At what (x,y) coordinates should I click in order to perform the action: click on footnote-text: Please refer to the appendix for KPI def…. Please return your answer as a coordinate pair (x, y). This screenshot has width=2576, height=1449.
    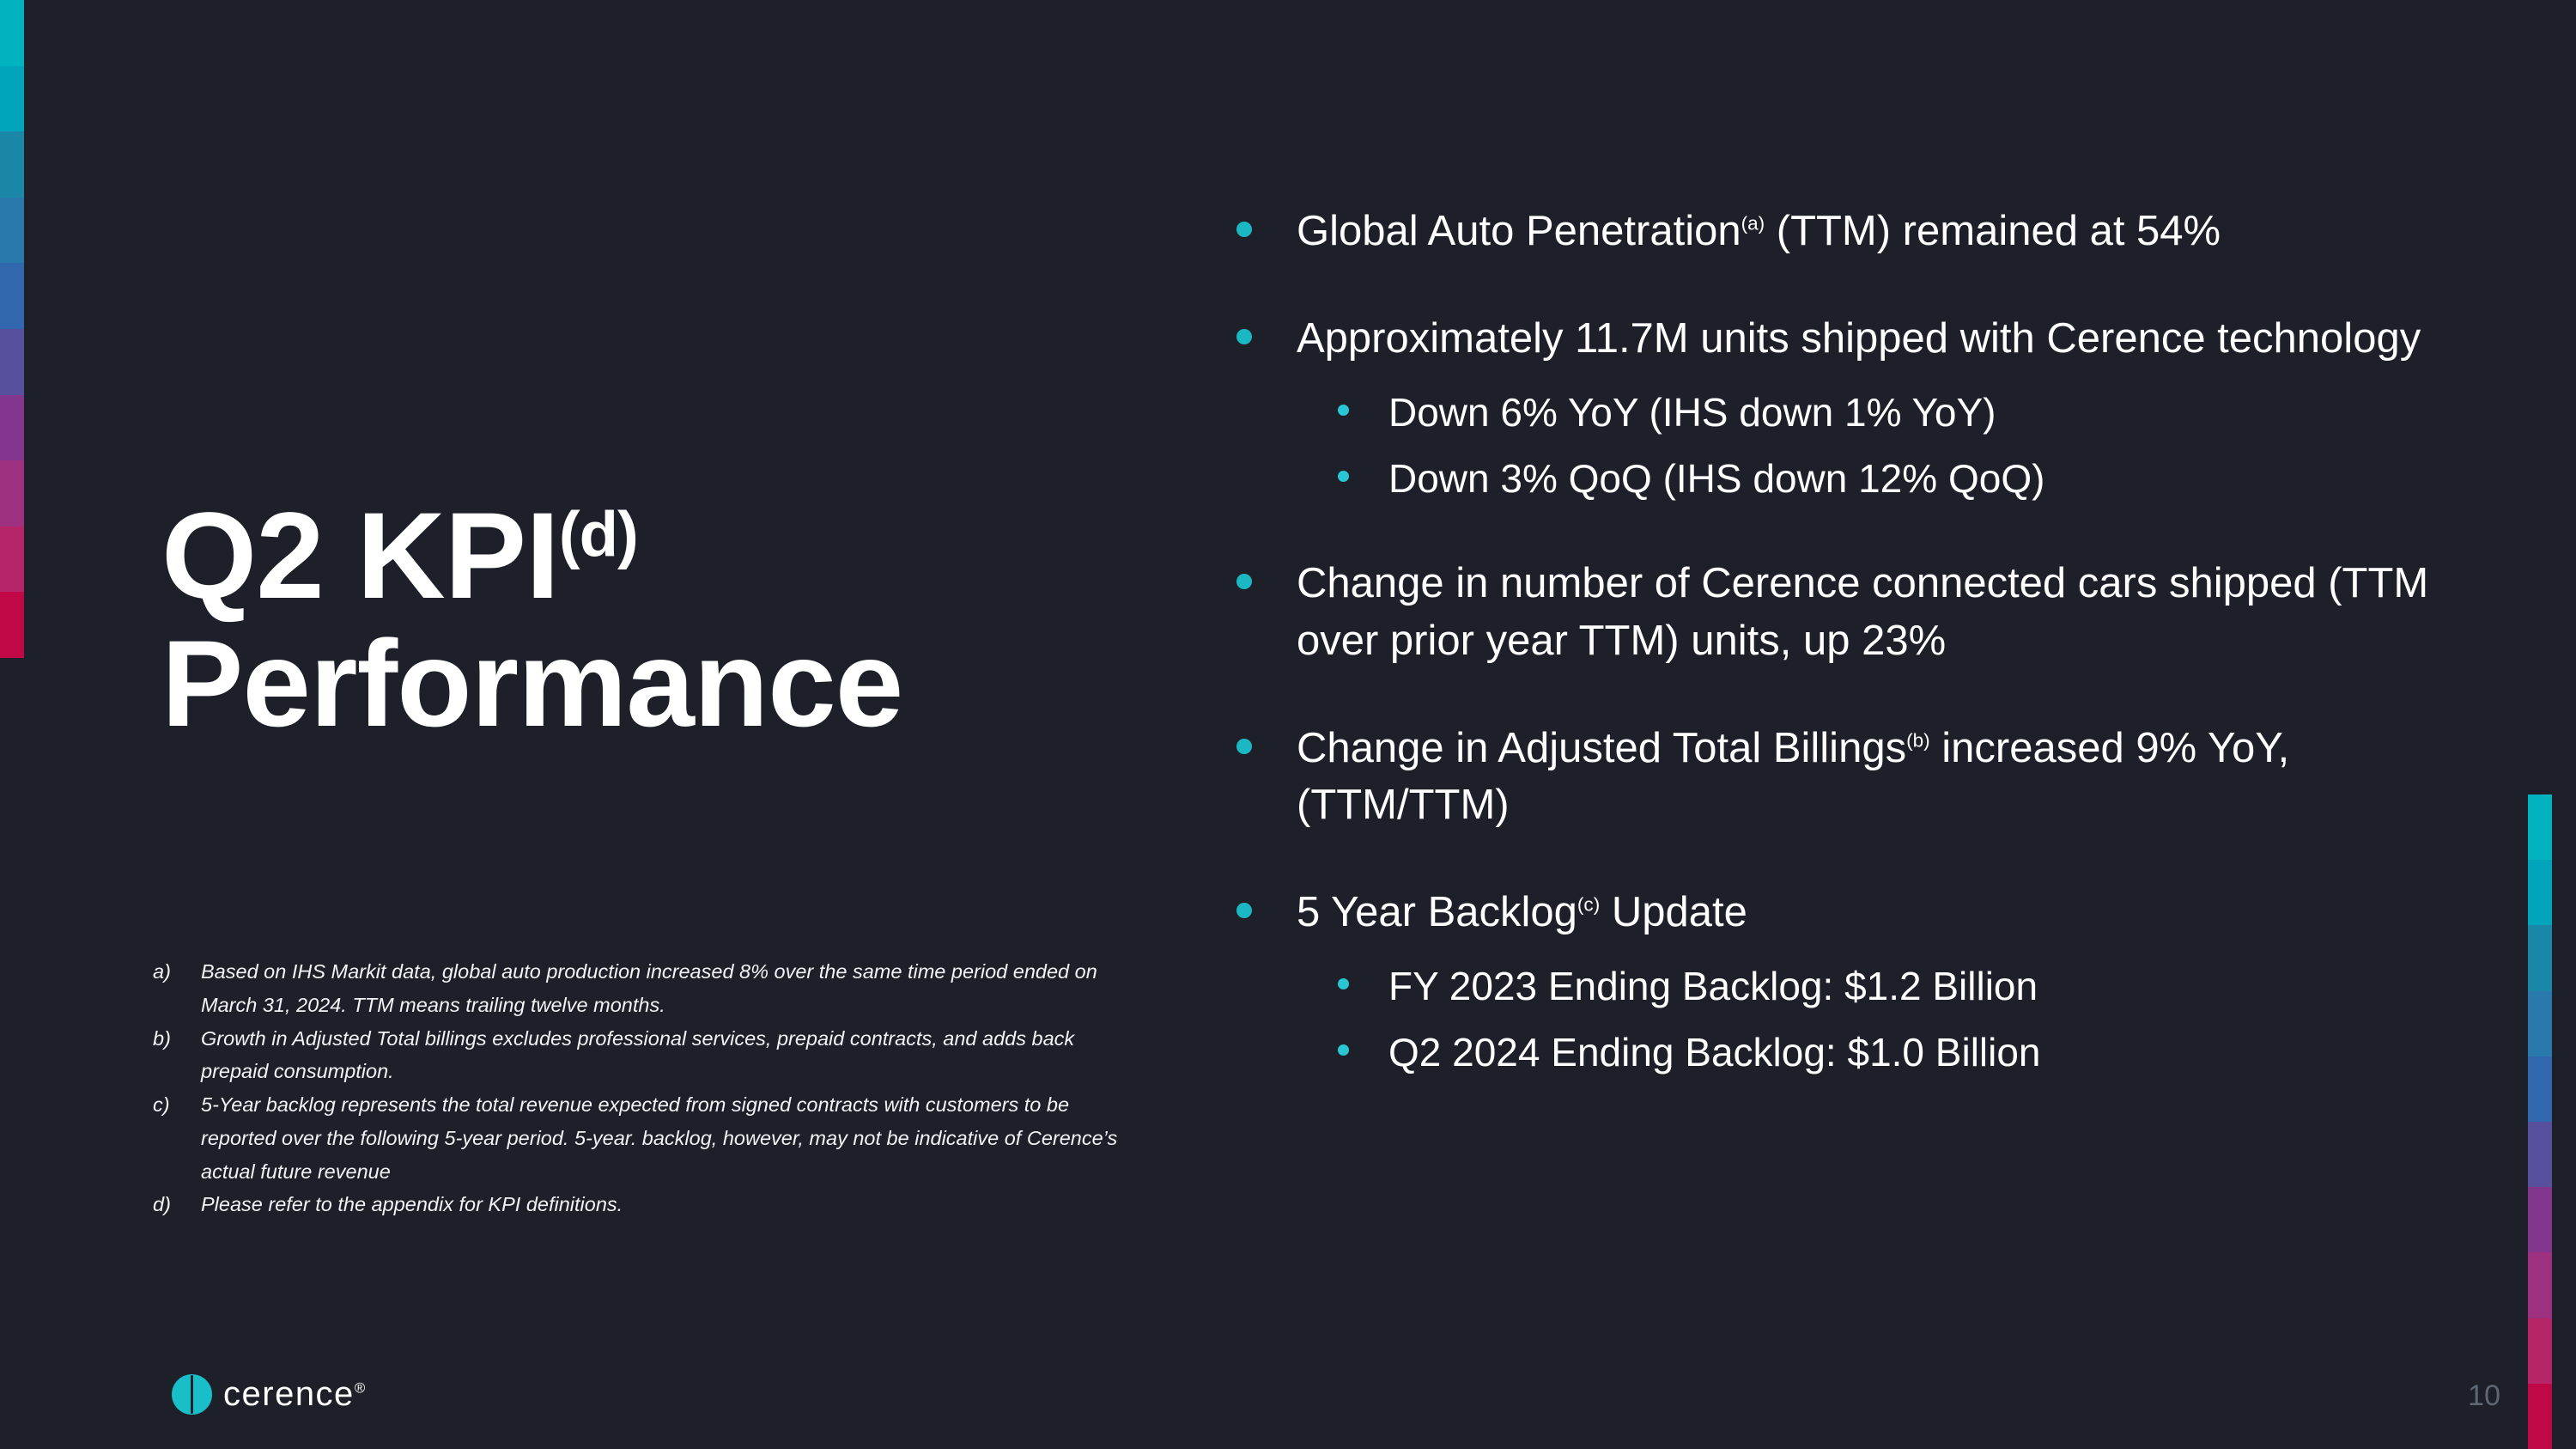
    Looking at the image, I should click on (412, 1204).